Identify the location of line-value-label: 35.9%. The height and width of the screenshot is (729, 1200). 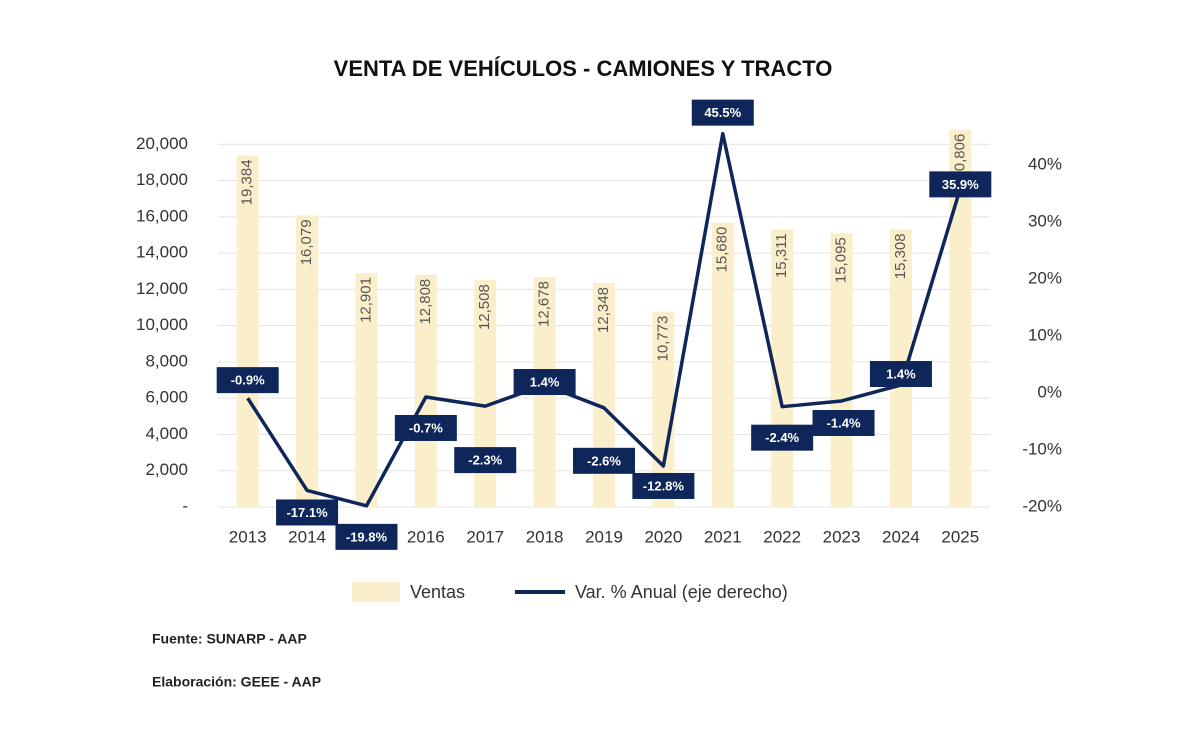
(960, 184).